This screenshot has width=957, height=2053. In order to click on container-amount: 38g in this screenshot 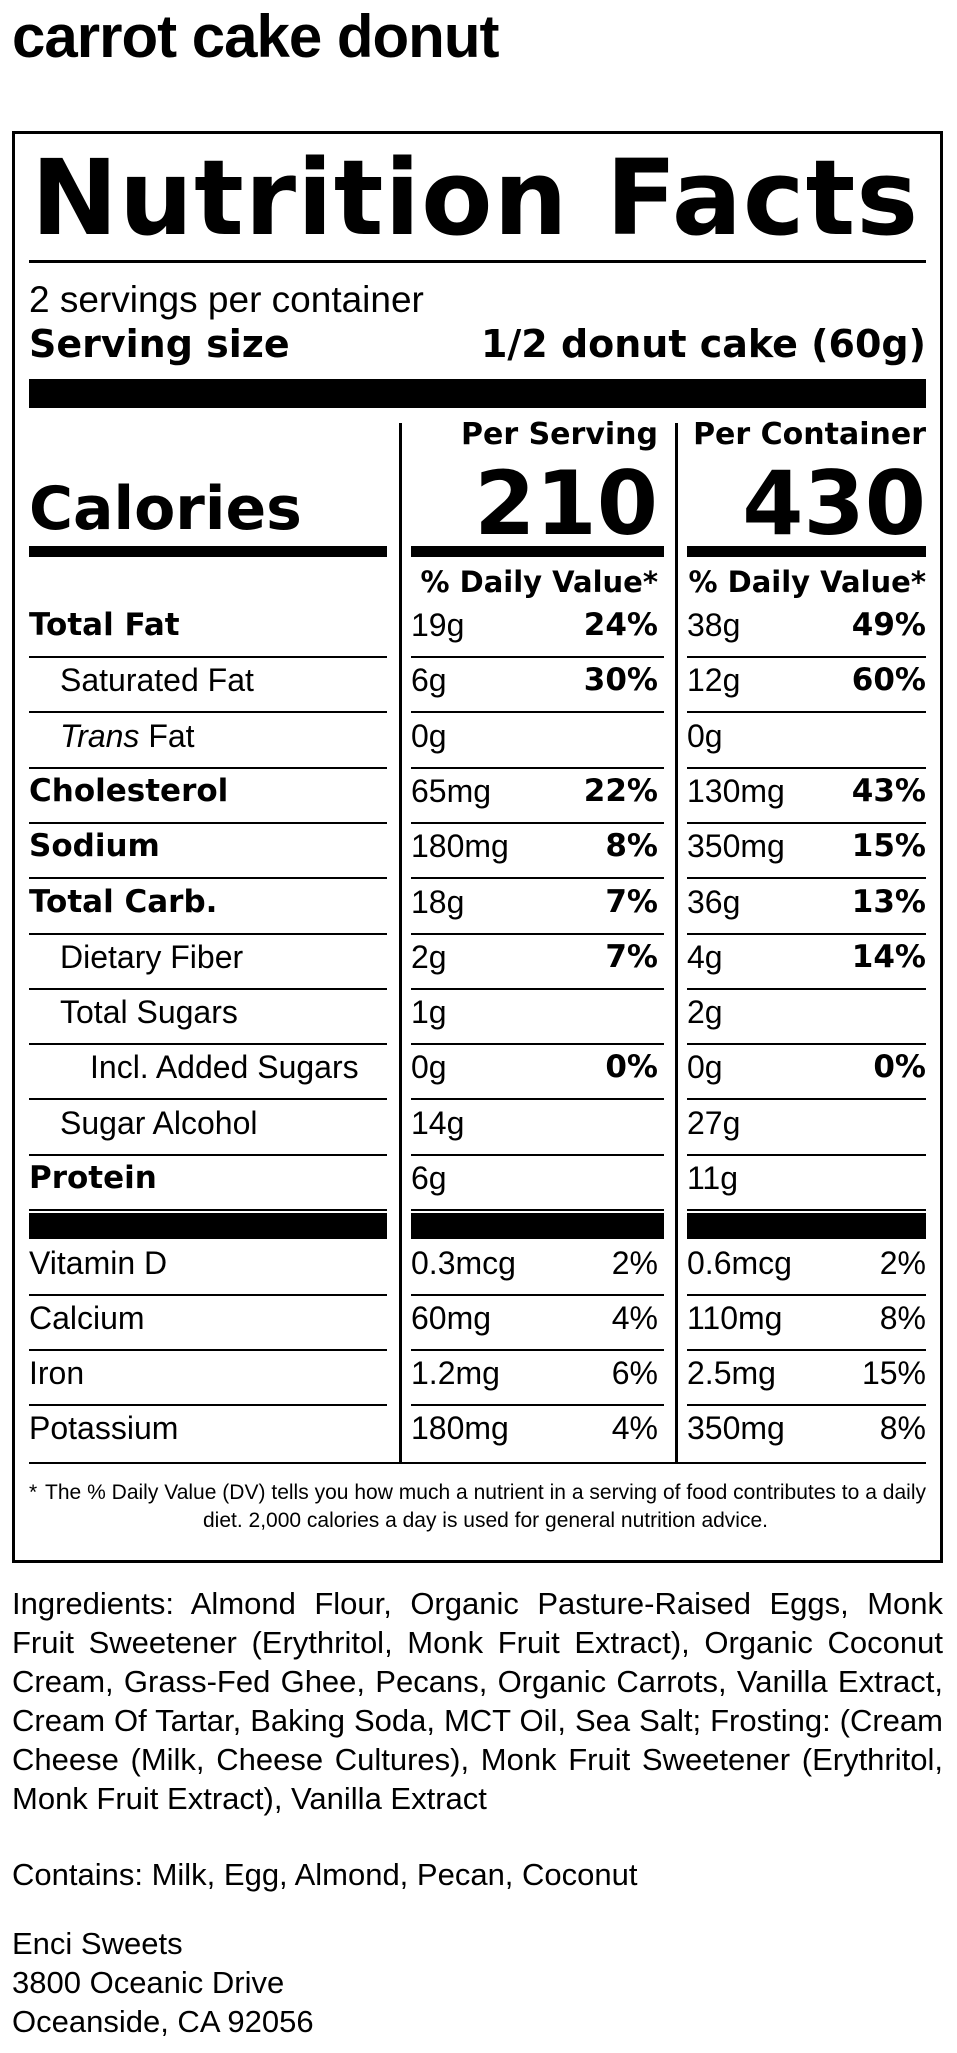, I will do `click(714, 625)`.